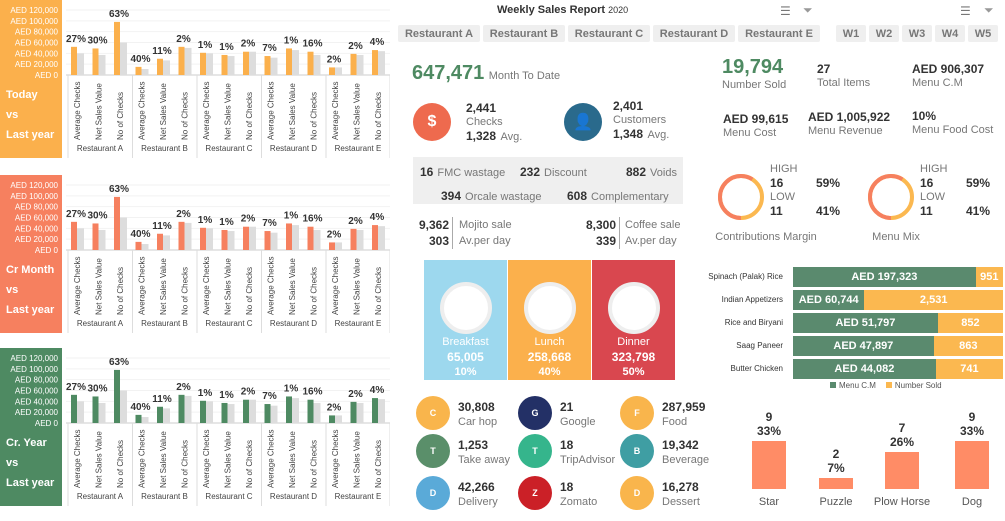 Image resolution: width=1005 pixels, height=521 pixels. What do you see at coordinates (12, 115) in the screenshot?
I see `panel-label-line: vs` at bounding box center [12, 115].